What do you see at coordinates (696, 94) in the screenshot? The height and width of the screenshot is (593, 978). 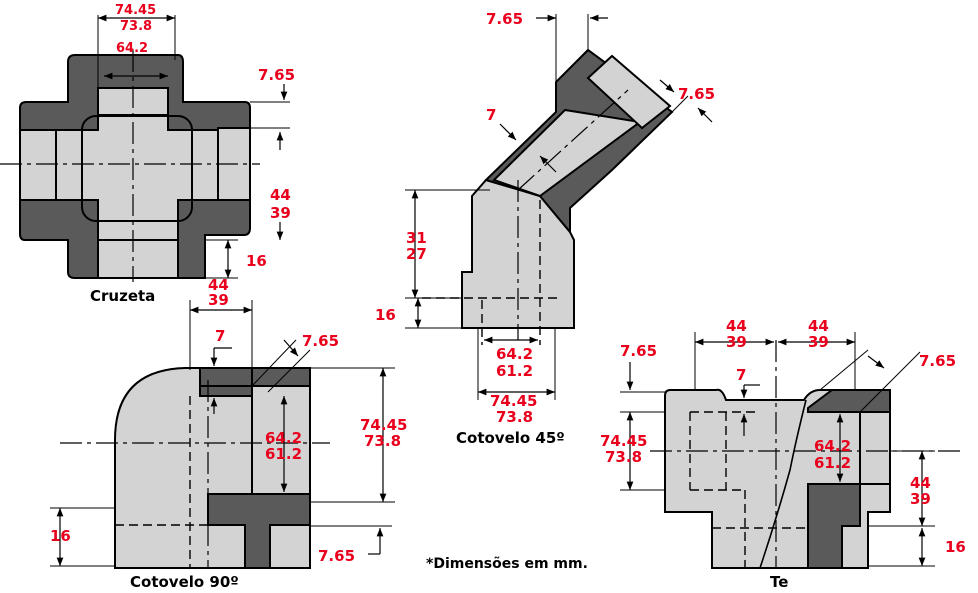 I see `cotovelo45-dim-wall-side: 7.65` at bounding box center [696, 94].